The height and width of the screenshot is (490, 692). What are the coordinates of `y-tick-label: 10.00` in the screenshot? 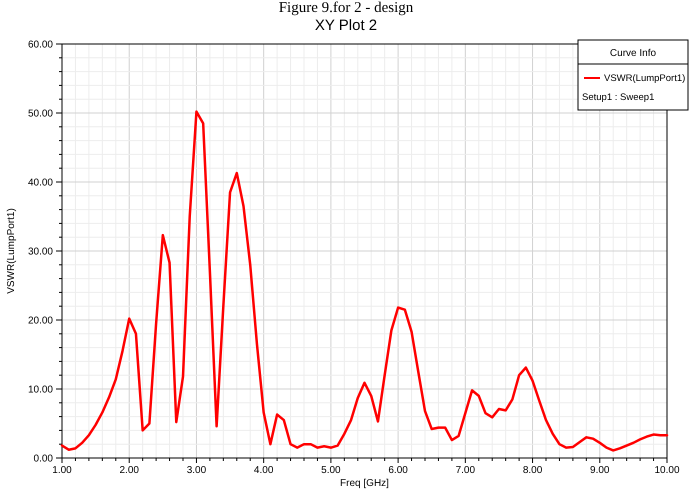 It's located at (41, 390).